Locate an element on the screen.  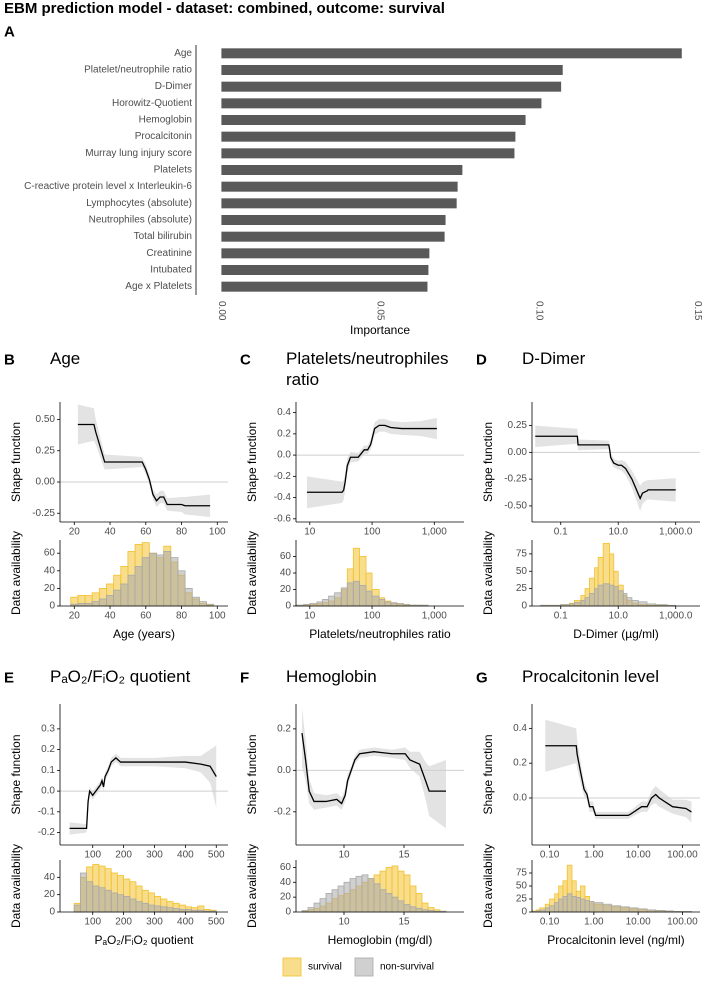
legend-label: non-survival is located at coordinates (407, 967).